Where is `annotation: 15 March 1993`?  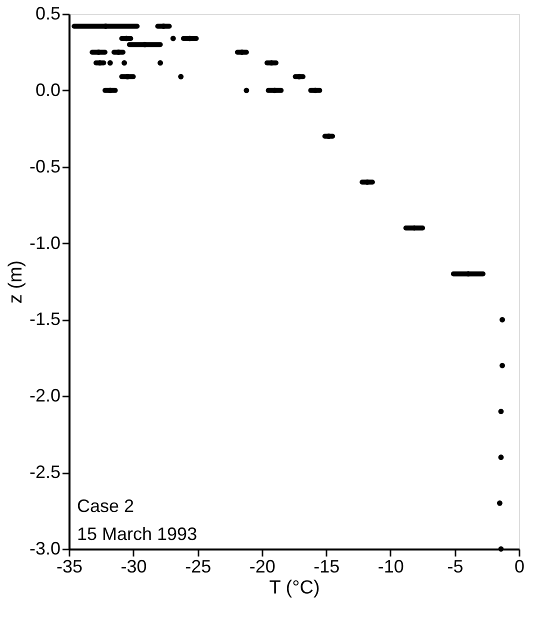 annotation: 15 March 1993 is located at coordinates (137, 534).